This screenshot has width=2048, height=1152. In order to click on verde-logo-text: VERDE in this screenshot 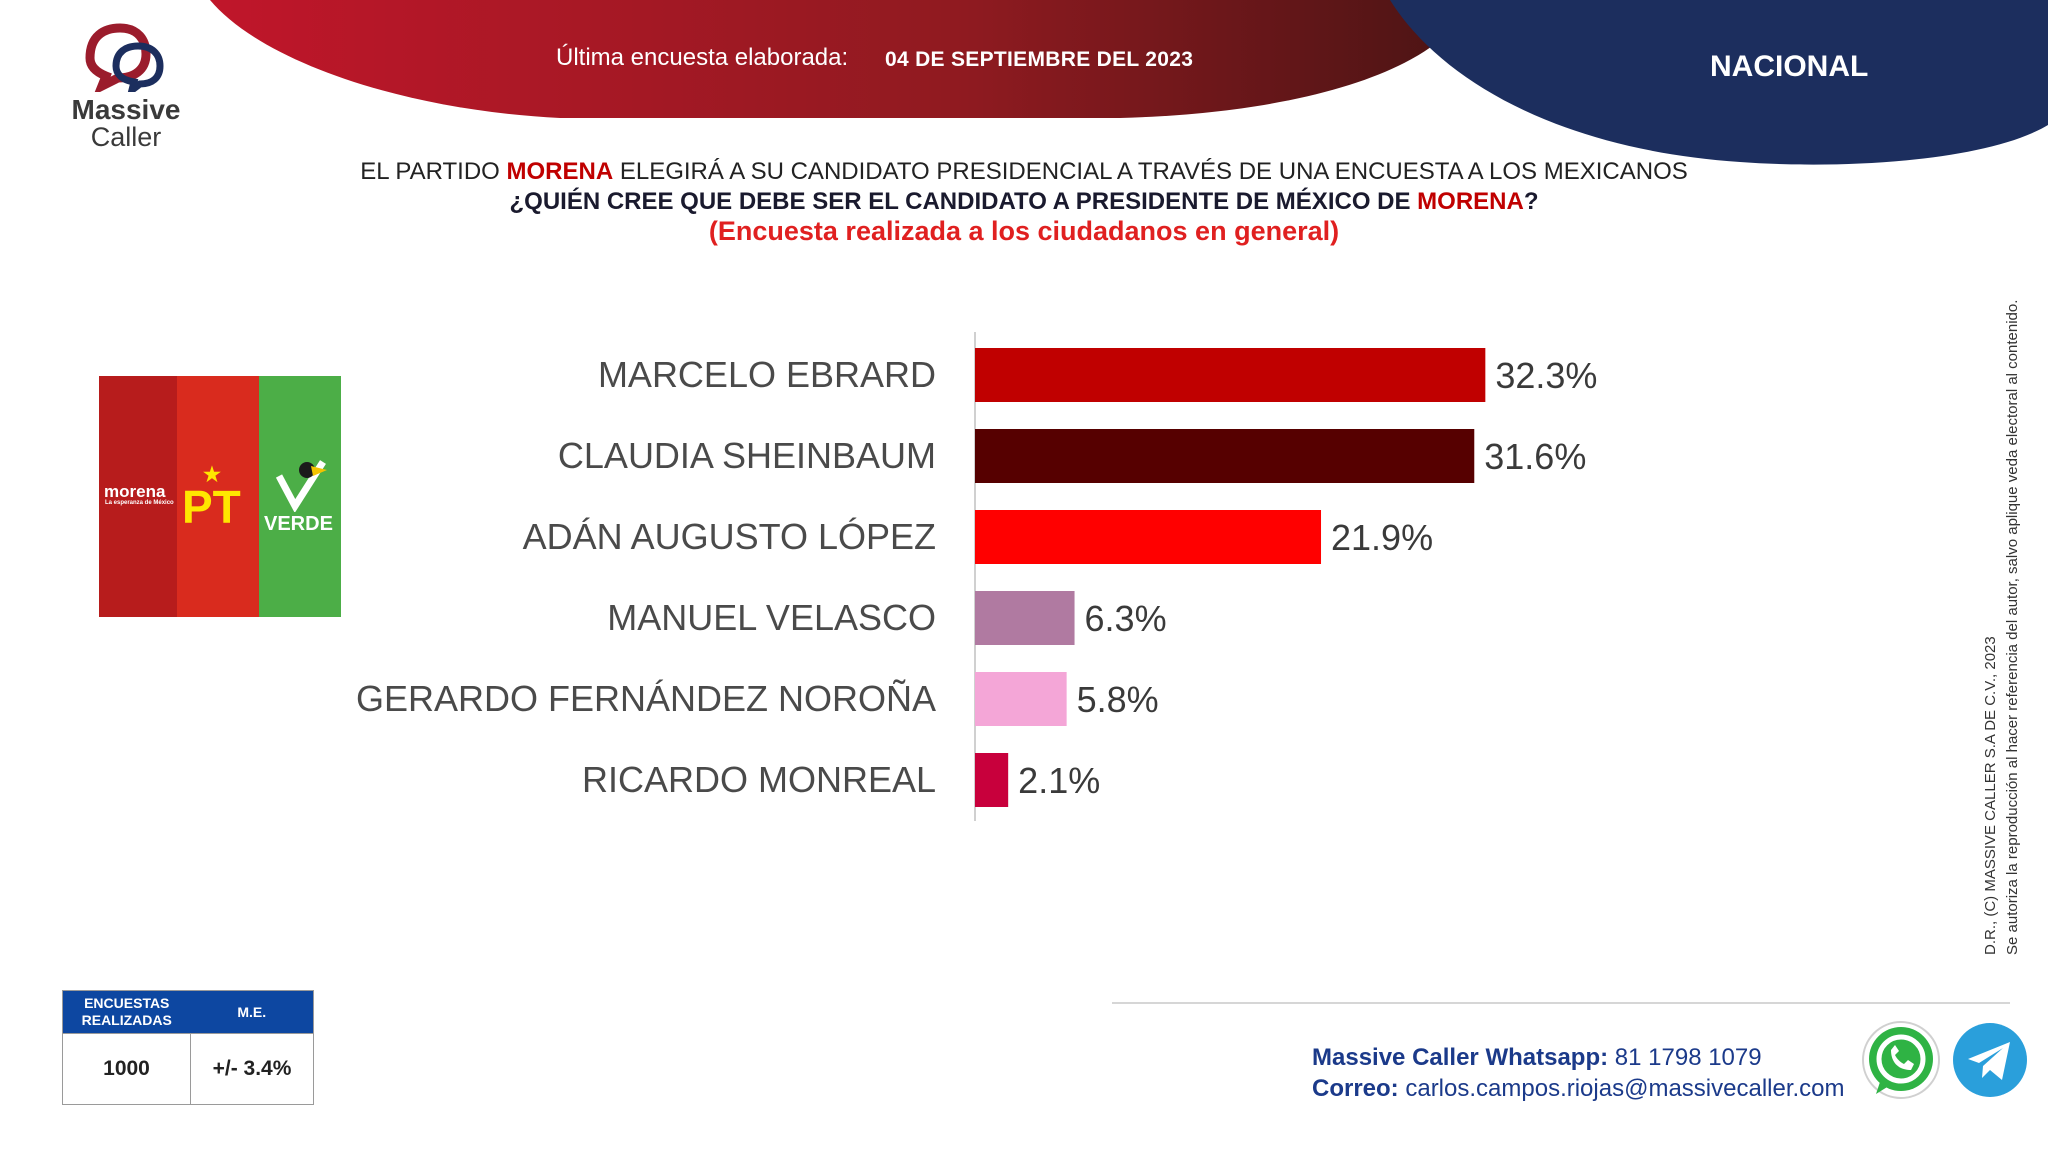, I will do `click(298, 524)`.